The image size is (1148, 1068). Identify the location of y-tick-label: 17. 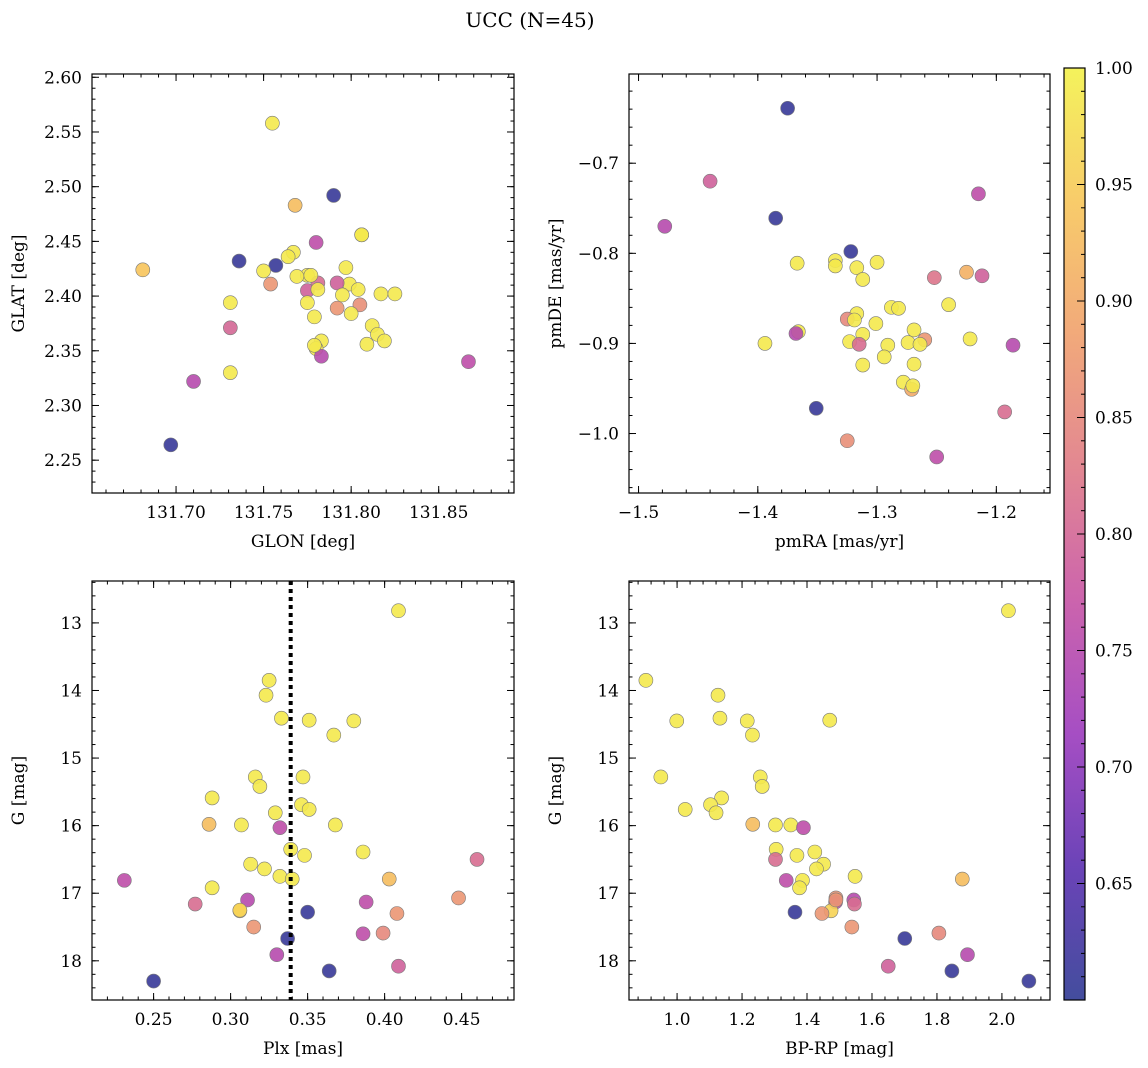
(71, 894).